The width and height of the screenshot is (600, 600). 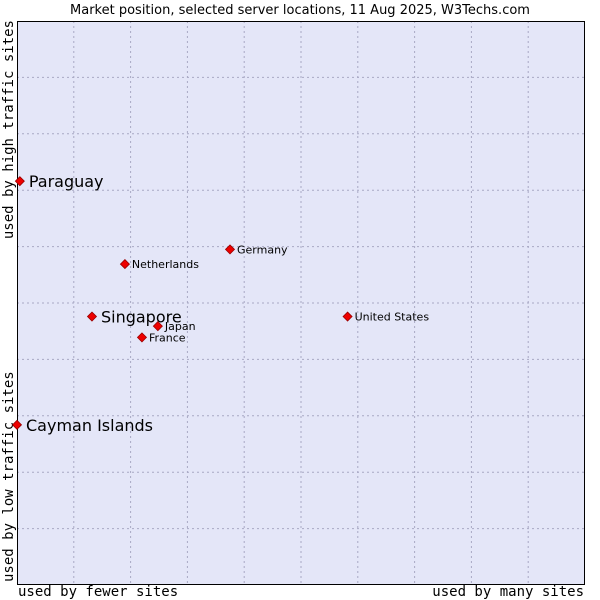 I want to click on y-axis-label-high: used by high traffic sites, so click(x=9, y=129).